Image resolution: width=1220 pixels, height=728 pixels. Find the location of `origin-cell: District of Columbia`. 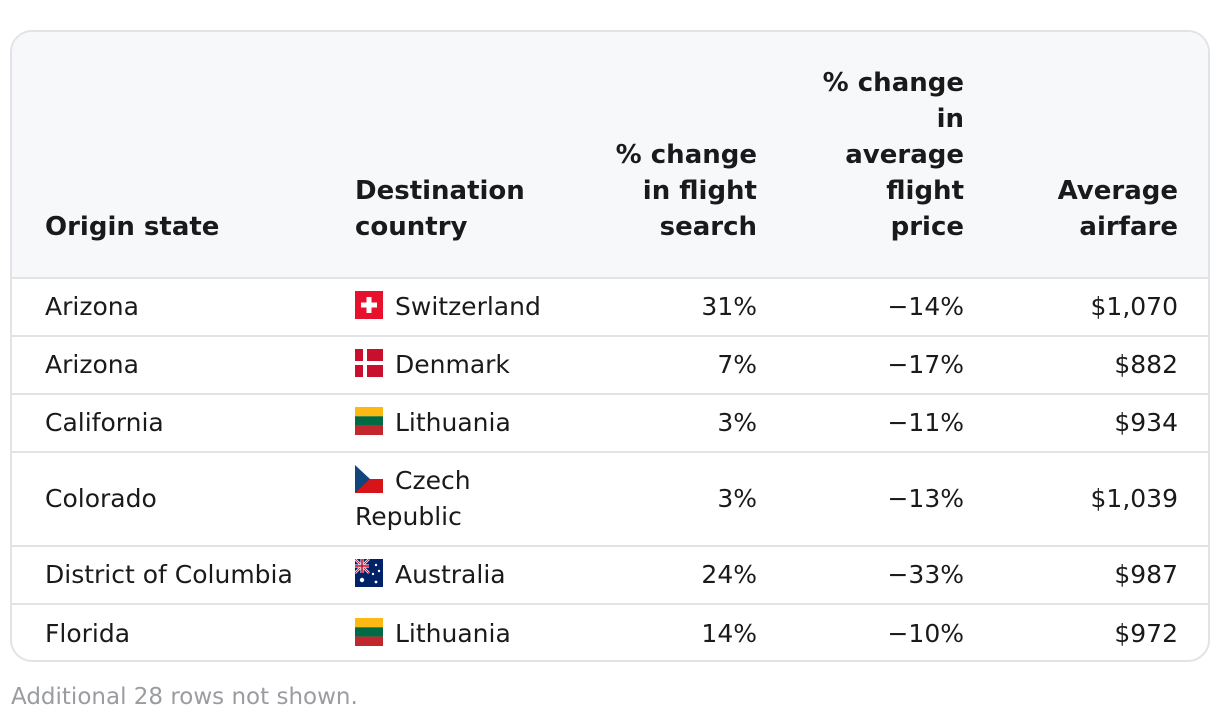

origin-cell: District of Columbia is located at coordinates (169, 574).